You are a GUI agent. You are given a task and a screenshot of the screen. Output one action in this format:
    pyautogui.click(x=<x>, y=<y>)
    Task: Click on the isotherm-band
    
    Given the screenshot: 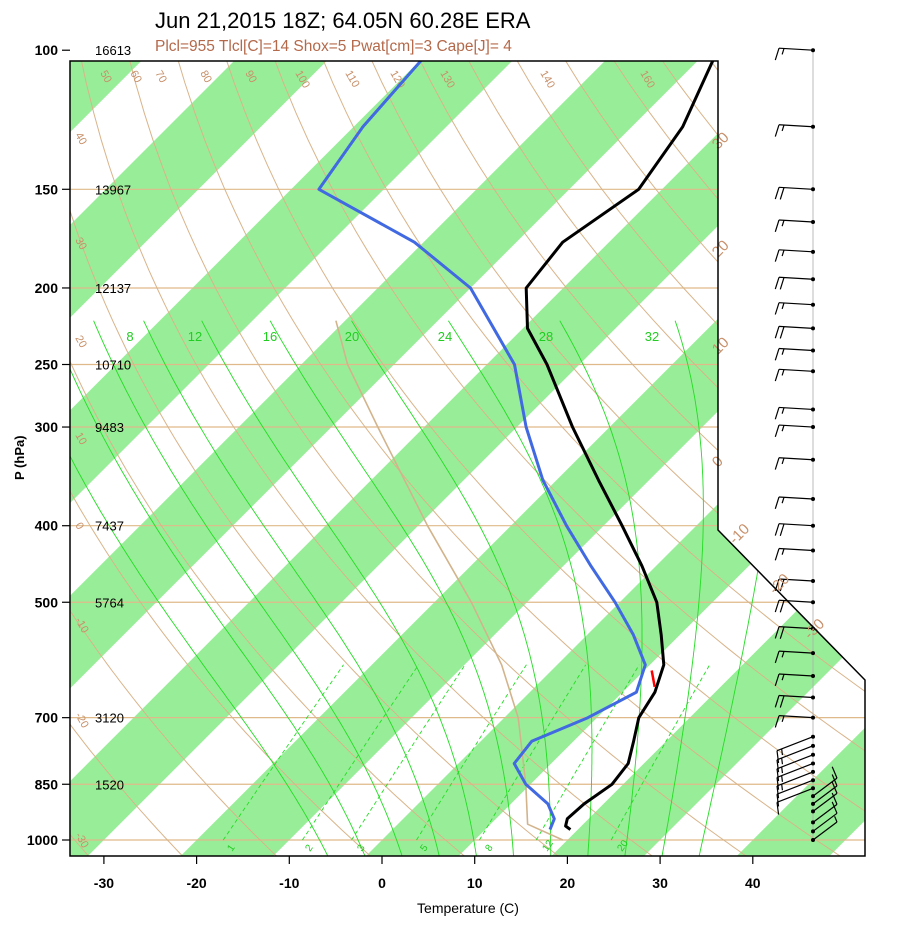 What is the action you would take?
    pyautogui.click(x=21, y=436)
    